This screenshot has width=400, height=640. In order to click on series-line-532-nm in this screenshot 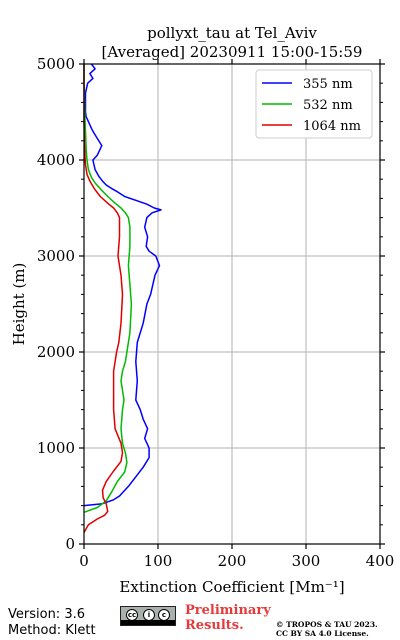, I will do `click(108, 289)`.